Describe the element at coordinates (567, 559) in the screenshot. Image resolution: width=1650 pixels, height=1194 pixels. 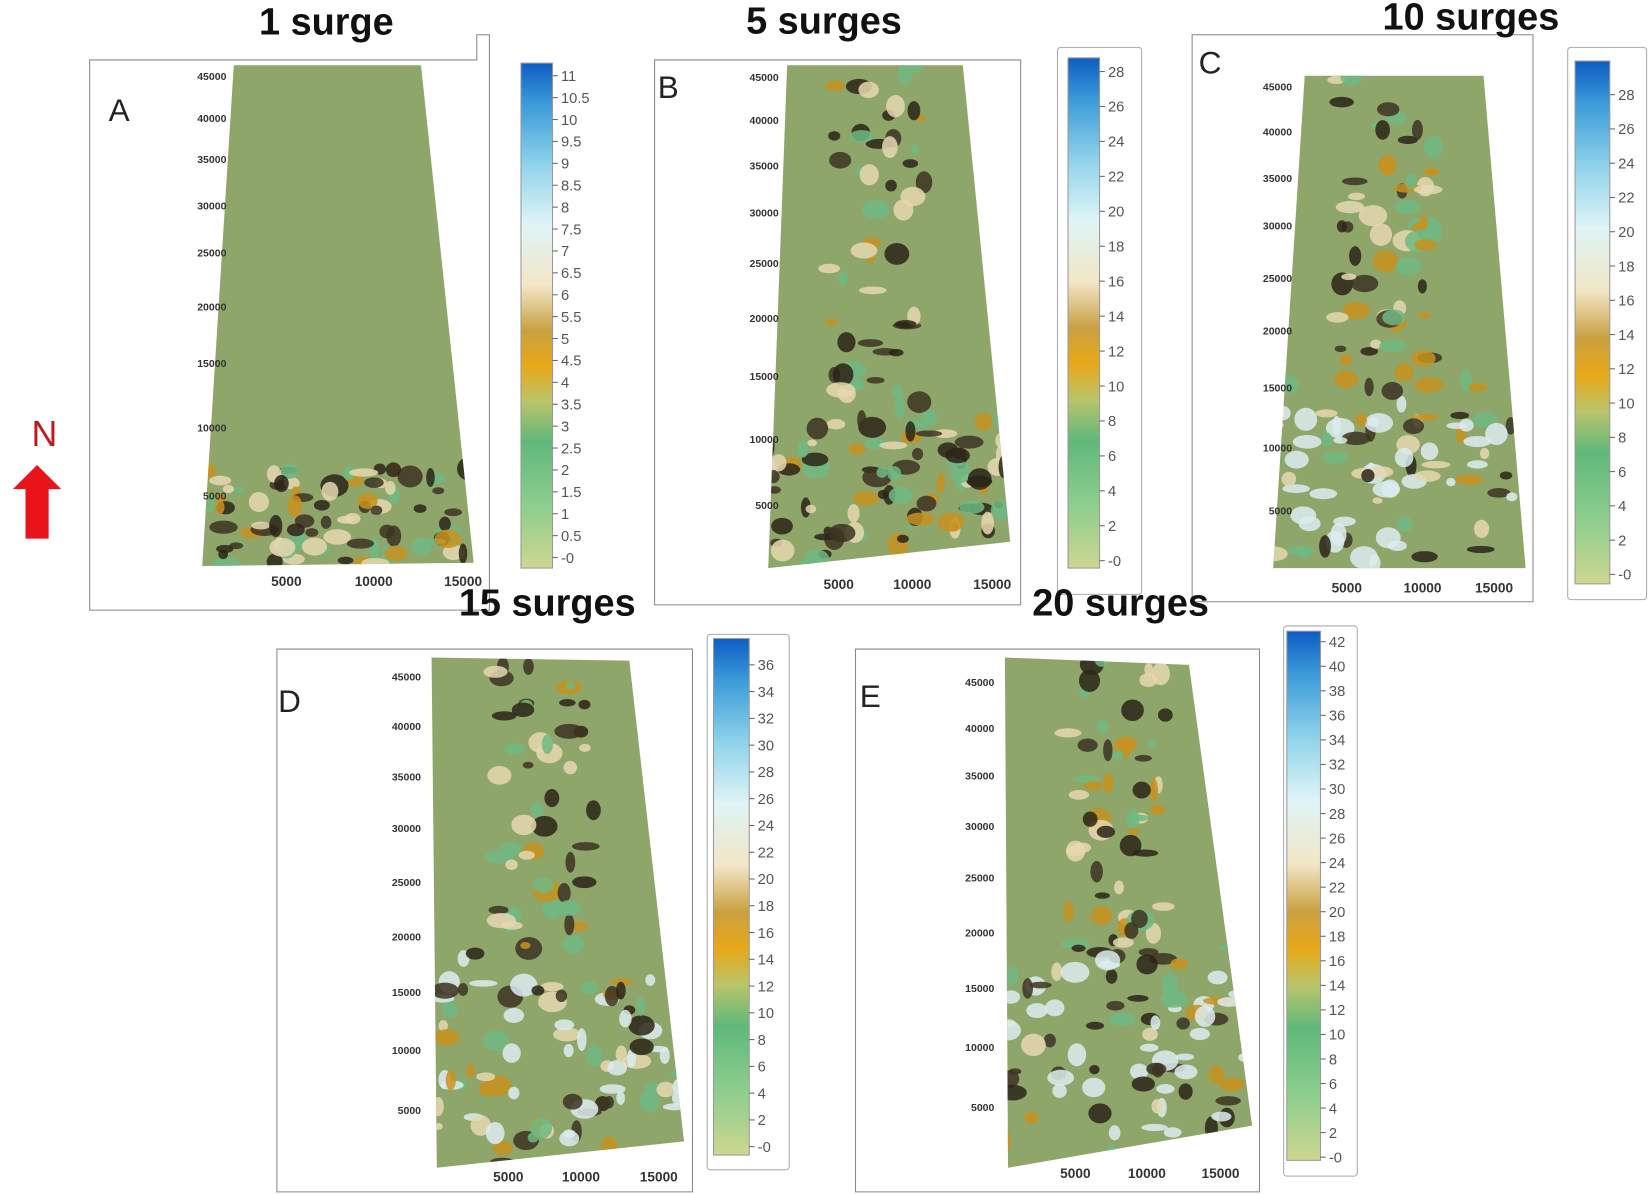
I see `colorbar-tick-label: -0` at that location.